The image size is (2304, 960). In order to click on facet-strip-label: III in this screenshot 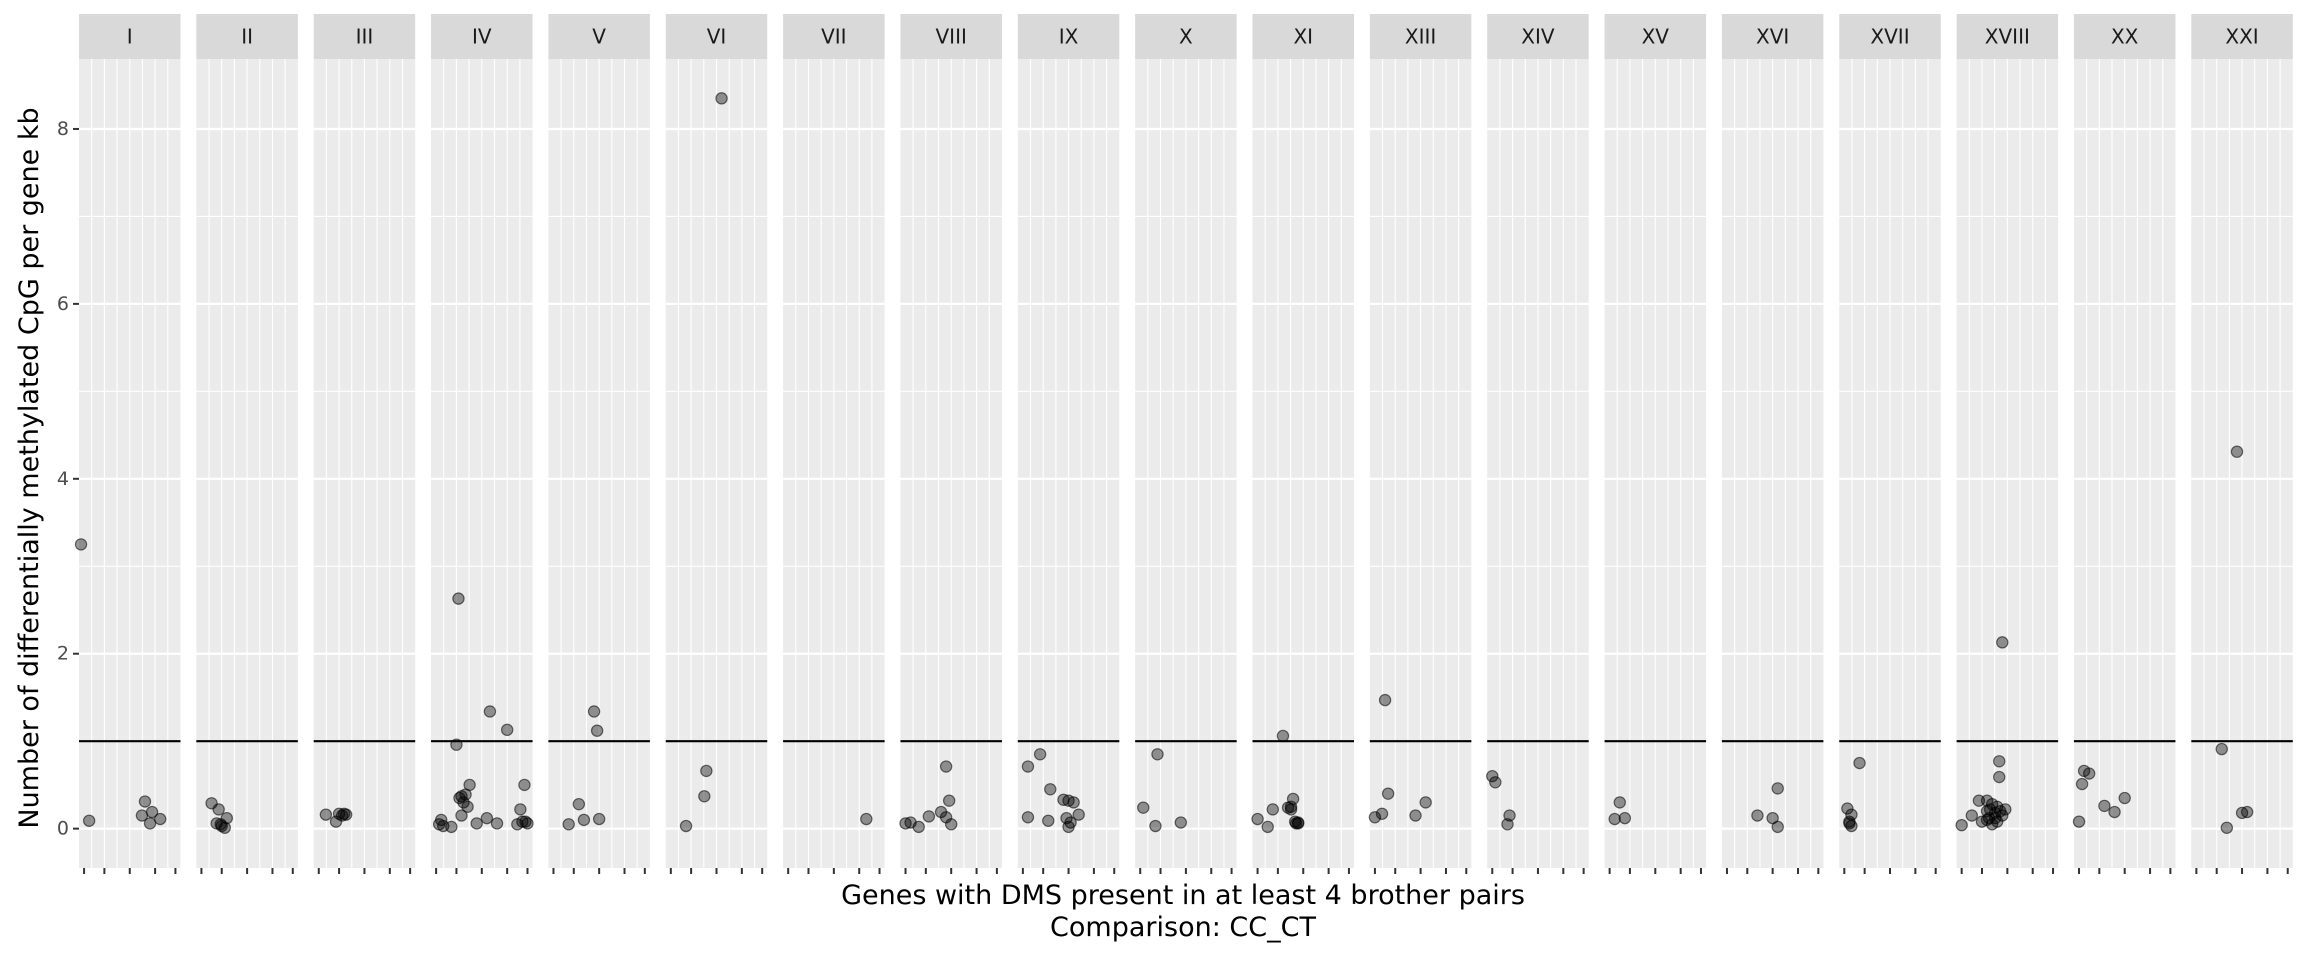, I will do `click(365, 37)`.